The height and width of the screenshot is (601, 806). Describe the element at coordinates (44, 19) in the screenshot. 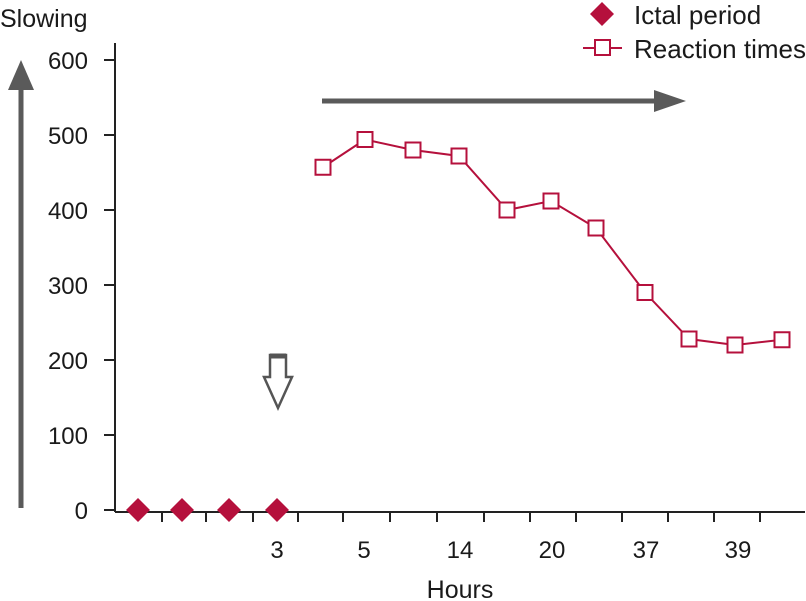

I see `y-axis-title: Slowing` at that location.